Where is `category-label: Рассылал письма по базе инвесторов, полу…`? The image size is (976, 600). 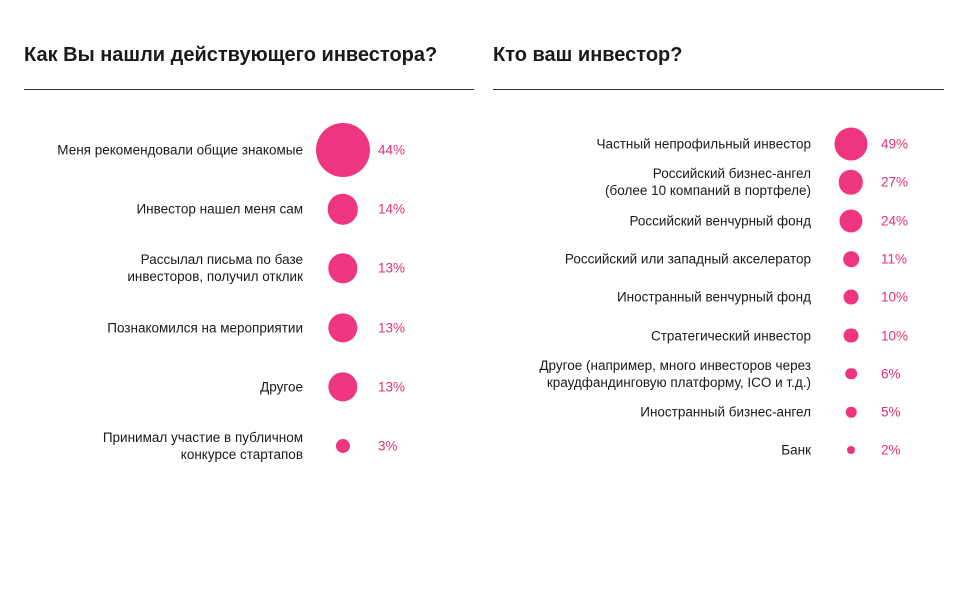
category-label: Рассылал письма по базе инвесторов, полу… is located at coordinates (215, 268).